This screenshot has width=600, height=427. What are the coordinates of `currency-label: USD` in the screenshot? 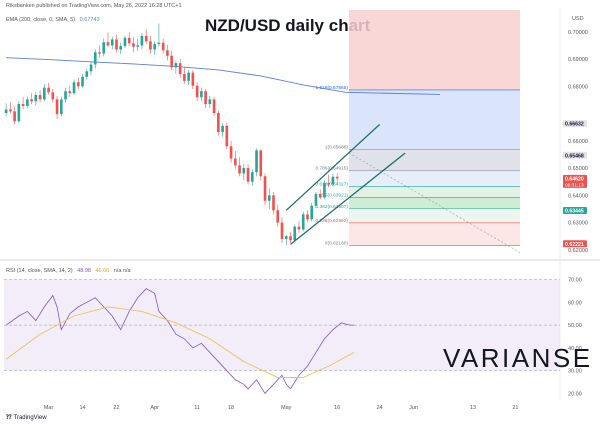 It's located at (578, 19).